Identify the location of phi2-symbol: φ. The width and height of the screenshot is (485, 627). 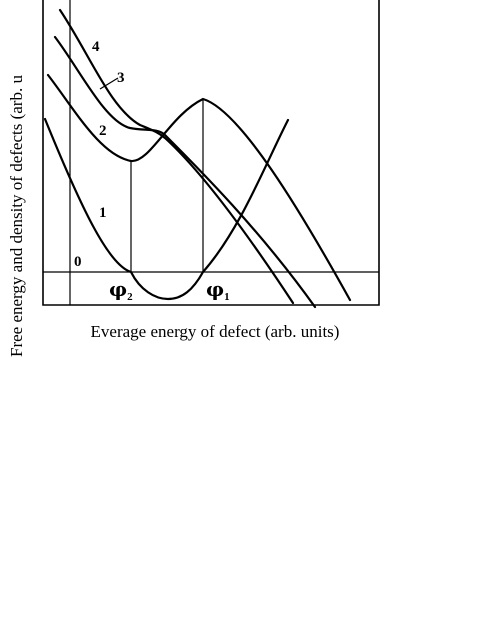
(118, 289).